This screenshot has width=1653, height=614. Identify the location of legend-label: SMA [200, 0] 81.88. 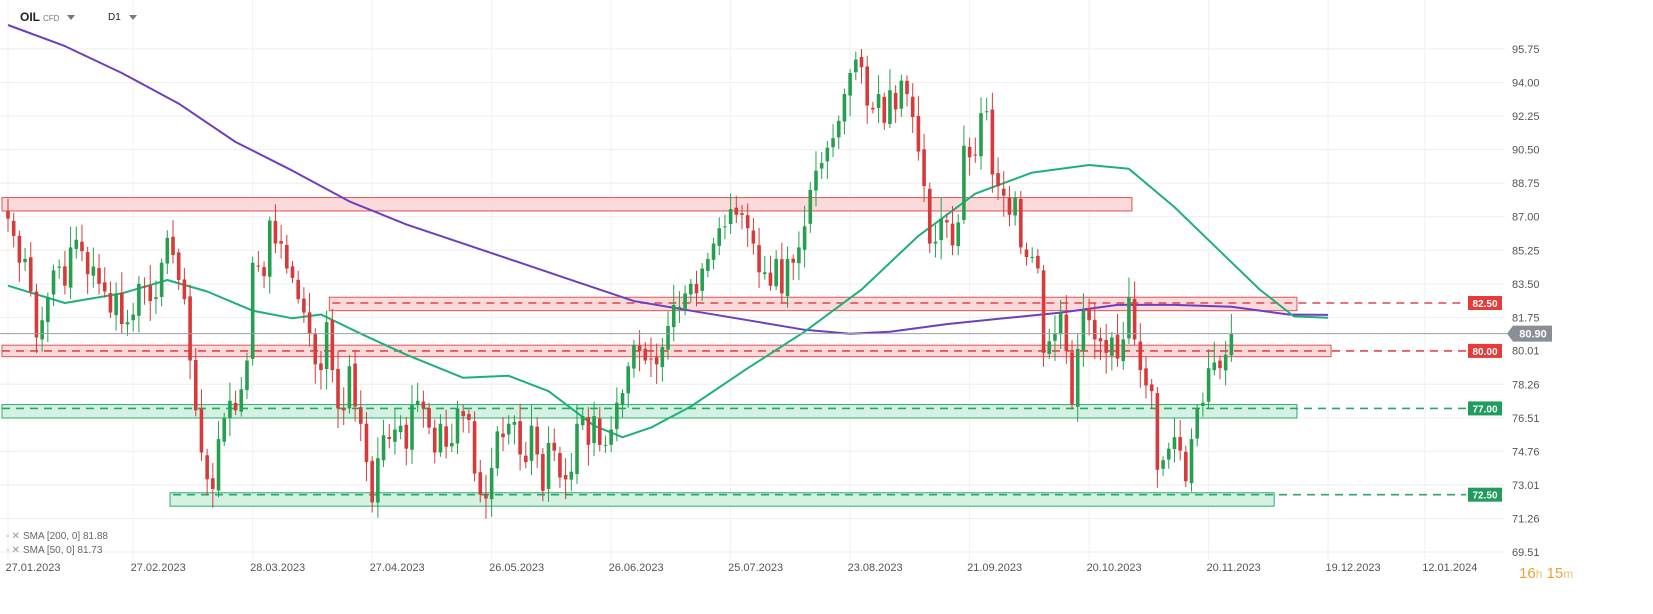
(65, 536).